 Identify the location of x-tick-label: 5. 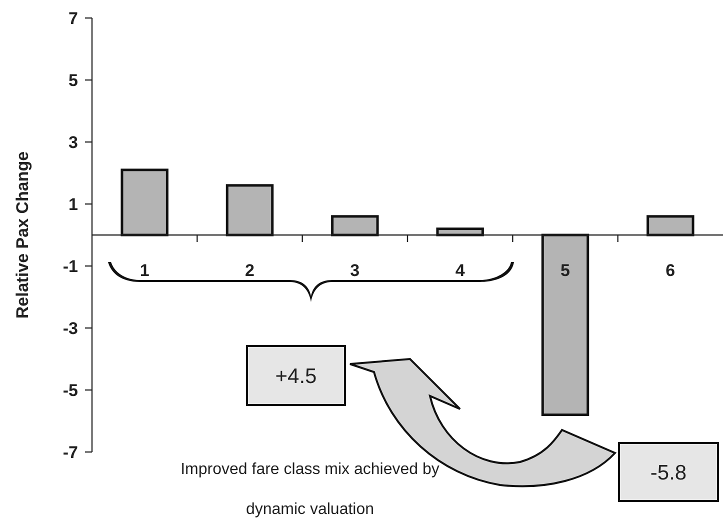
(565, 270).